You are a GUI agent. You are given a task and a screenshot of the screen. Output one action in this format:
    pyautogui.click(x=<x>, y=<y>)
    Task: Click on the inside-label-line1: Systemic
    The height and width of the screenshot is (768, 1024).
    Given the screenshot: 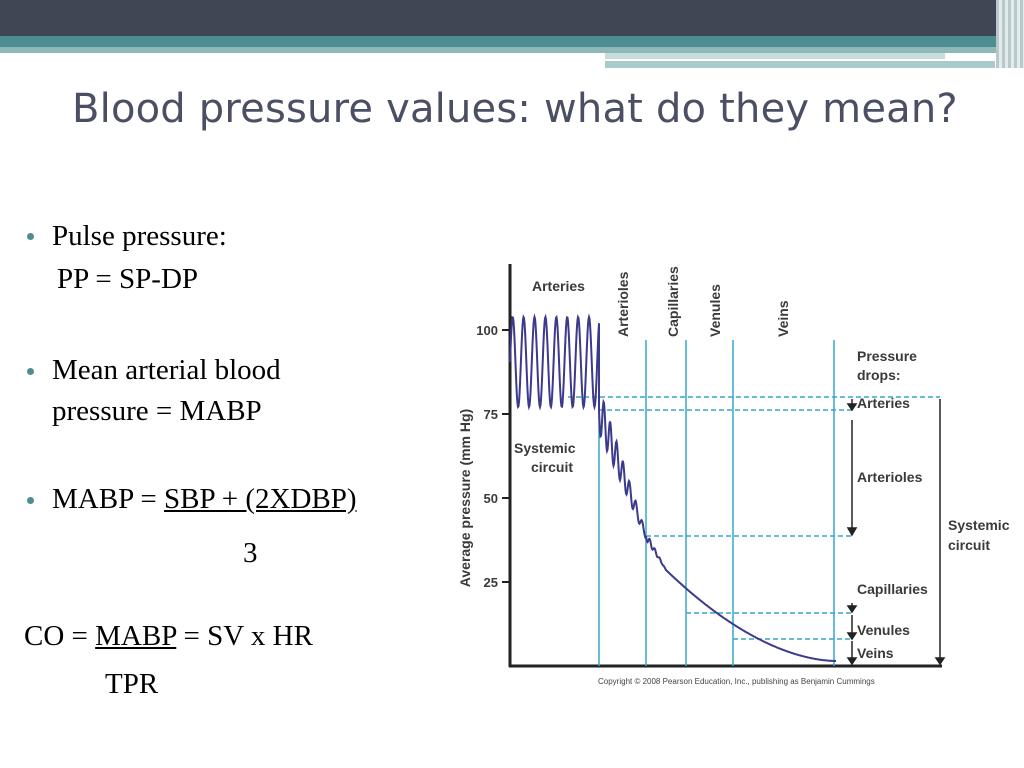 What is the action you would take?
    pyautogui.click(x=545, y=448)
    